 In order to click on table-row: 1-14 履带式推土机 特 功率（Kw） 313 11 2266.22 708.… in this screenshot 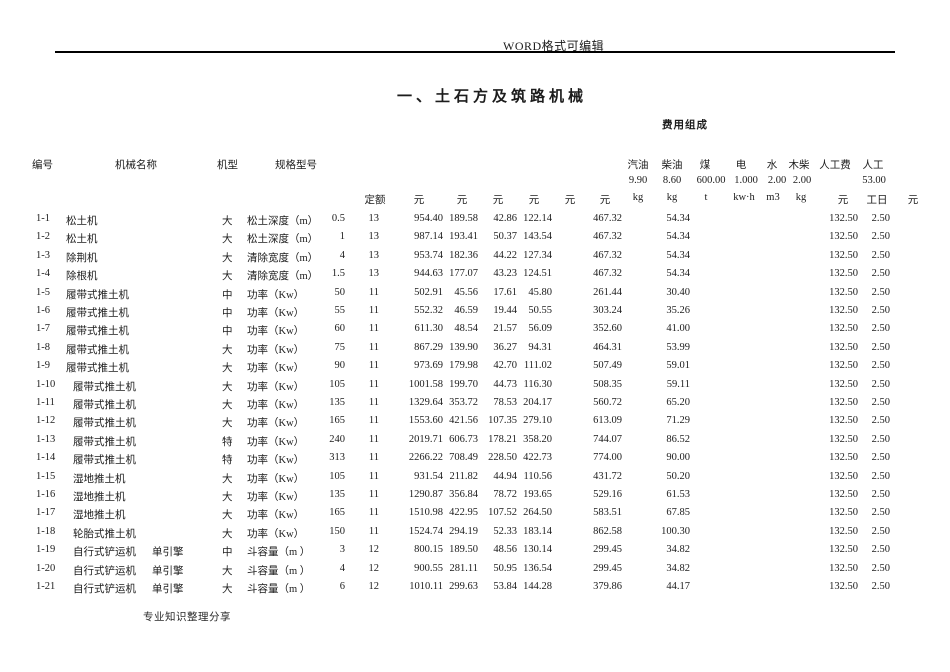, I will do `click(475, 459)`.